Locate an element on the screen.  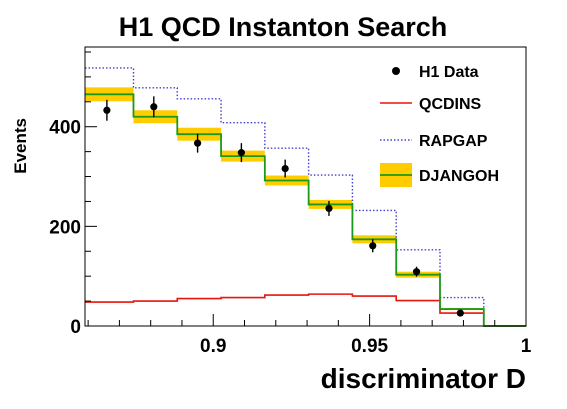
x-tick-label: 0.9 is located at coordinates (213, 346).